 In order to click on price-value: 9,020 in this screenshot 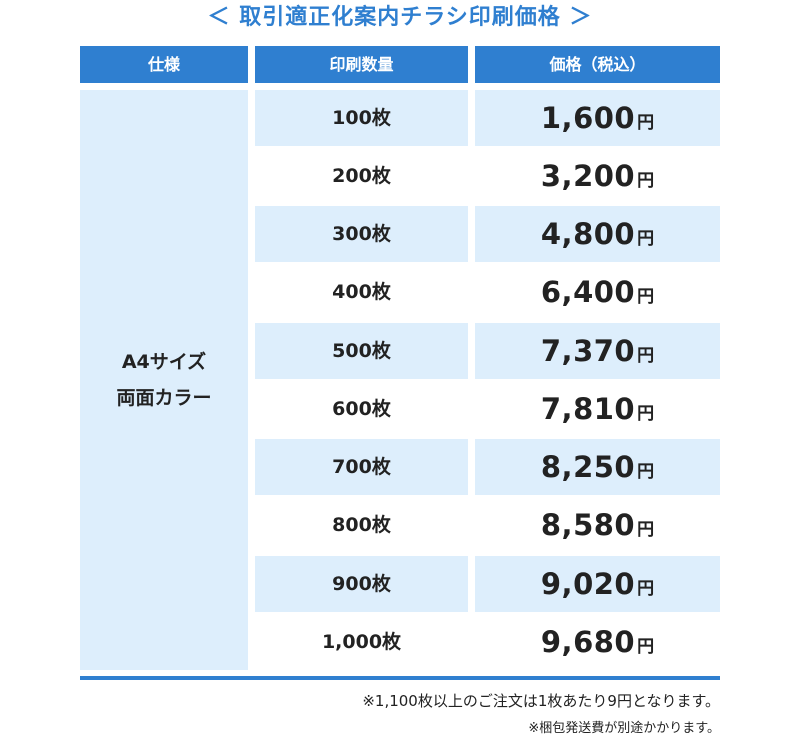, I will do `click(588, 584)`.